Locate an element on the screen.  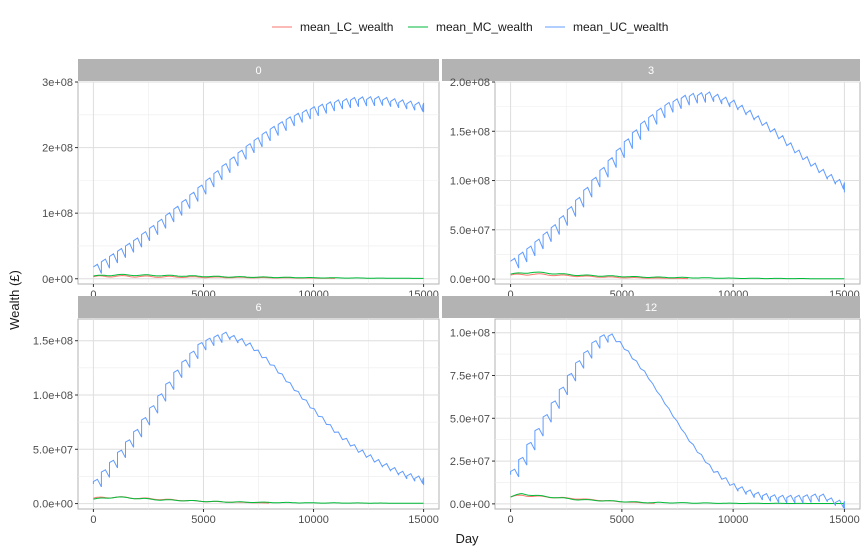
legend-item-mean_UC_wealth: mean_UC_wealth is located at coordinates (606, 27).